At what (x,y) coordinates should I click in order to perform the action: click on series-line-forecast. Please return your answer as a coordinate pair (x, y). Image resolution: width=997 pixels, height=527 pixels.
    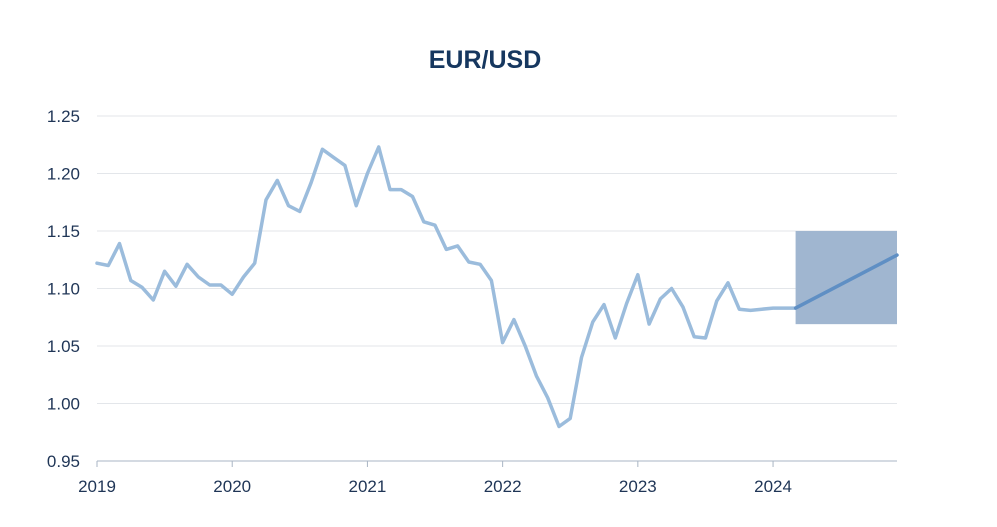
    Looking at the image, I should click on (846, 281).